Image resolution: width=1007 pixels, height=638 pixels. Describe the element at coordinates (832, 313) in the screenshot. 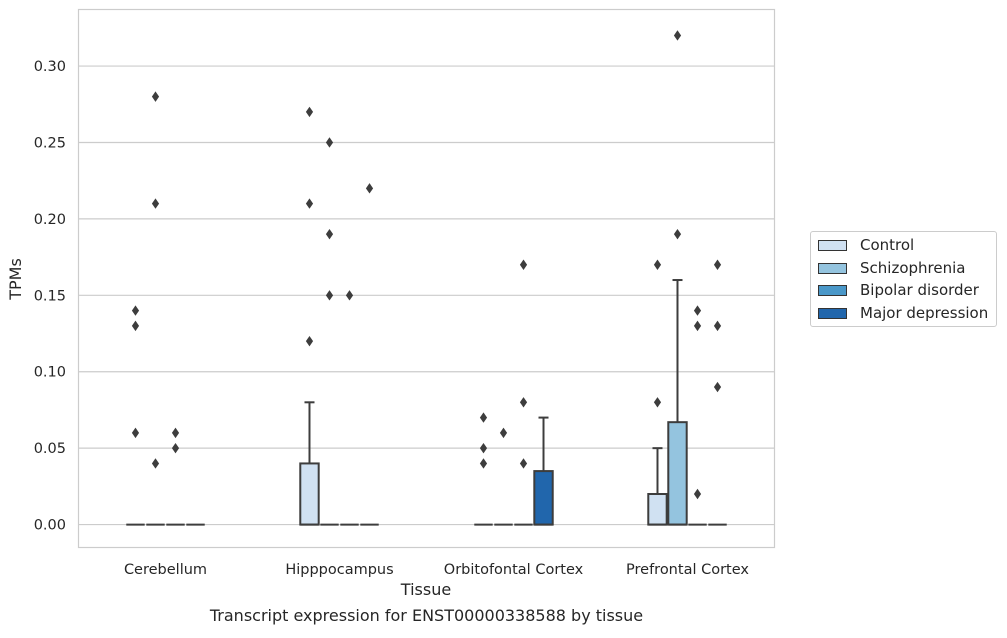

I see `legend-swatch-major-depression` at that location.